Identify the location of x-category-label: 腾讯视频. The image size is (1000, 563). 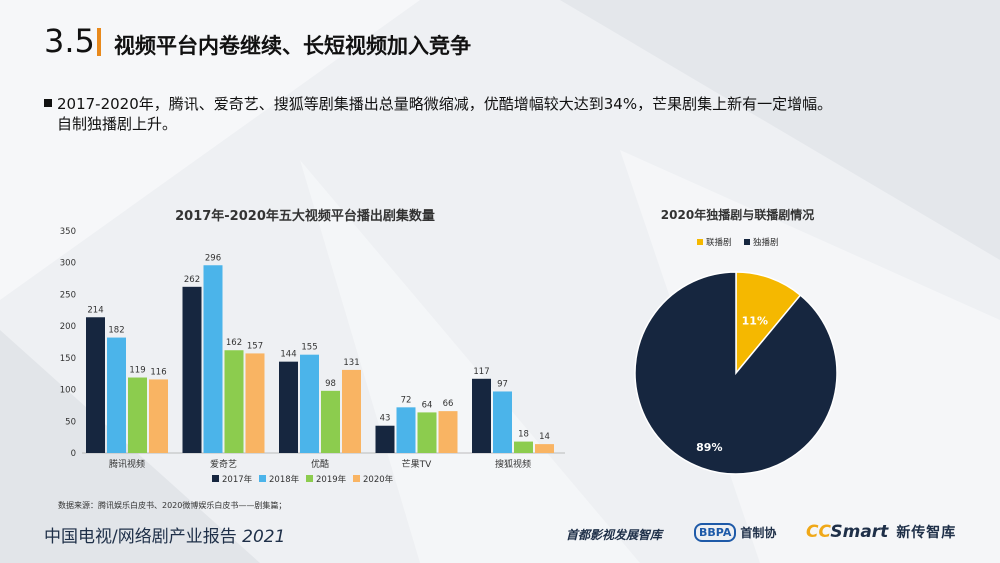
(127, 464).